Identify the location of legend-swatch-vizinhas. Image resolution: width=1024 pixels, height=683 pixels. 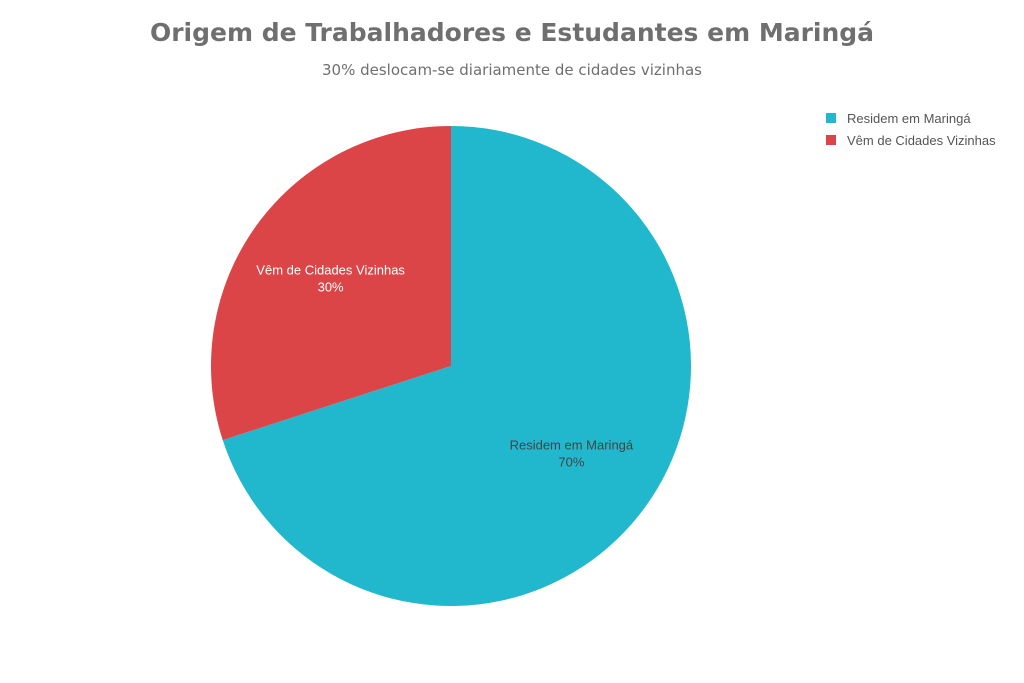
(831, 140).